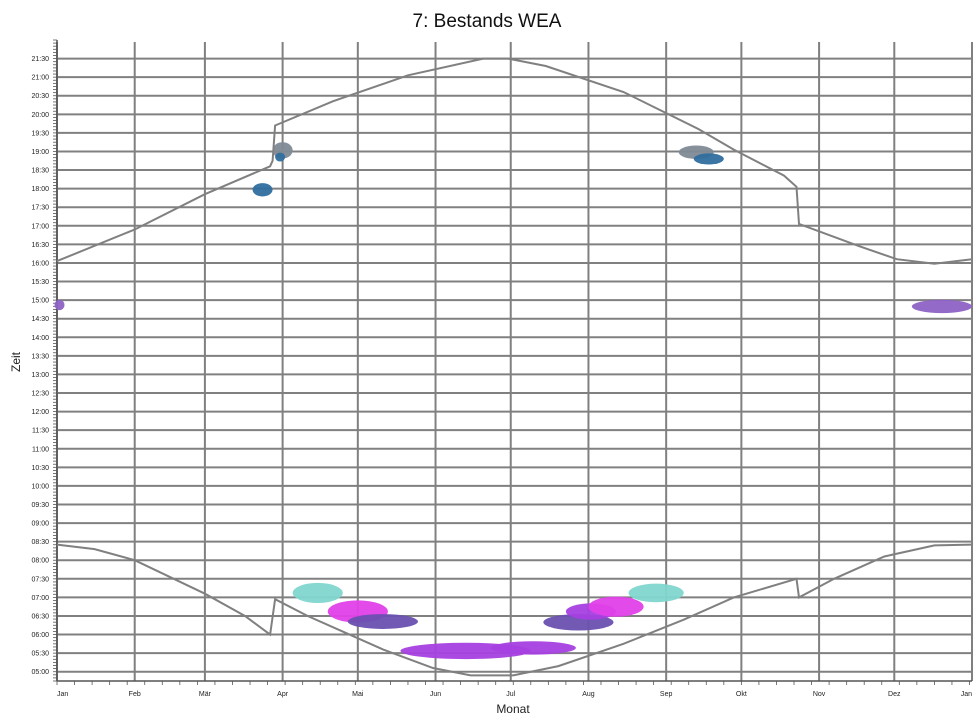 Image resolution: width=974 pixels, height=722 pixels. What do you see at coordinates (40, 561) in the screenshot?
I see `y-tick-label: 08:00` at bounding box center [40, 561].